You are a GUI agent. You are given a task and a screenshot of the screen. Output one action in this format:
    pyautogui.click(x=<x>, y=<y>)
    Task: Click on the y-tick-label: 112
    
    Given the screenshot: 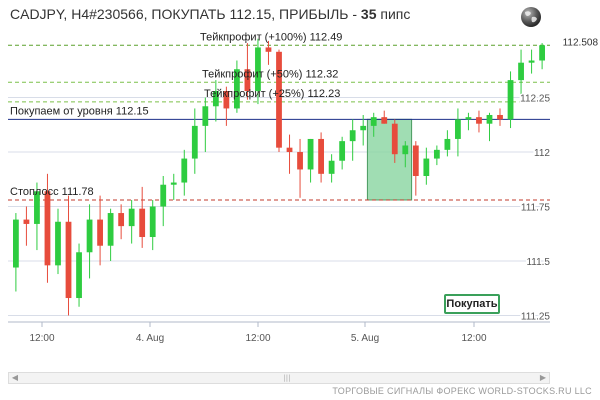 What is the action you would take?
    pyautogui.click(x=542, y=153)
    